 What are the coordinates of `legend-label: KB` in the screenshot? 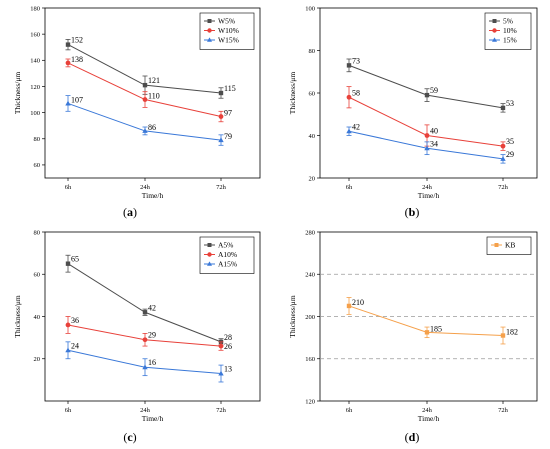 It's located at (510, 245).